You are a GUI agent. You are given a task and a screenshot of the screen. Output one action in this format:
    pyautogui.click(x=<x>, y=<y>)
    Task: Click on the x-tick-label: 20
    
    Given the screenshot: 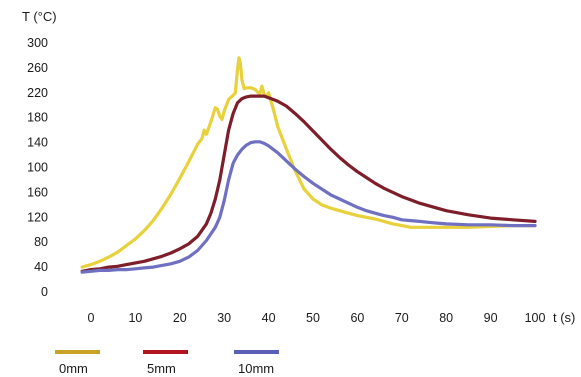 What is the action you would take?
    pyautogui.click(x=180, y=318)
    